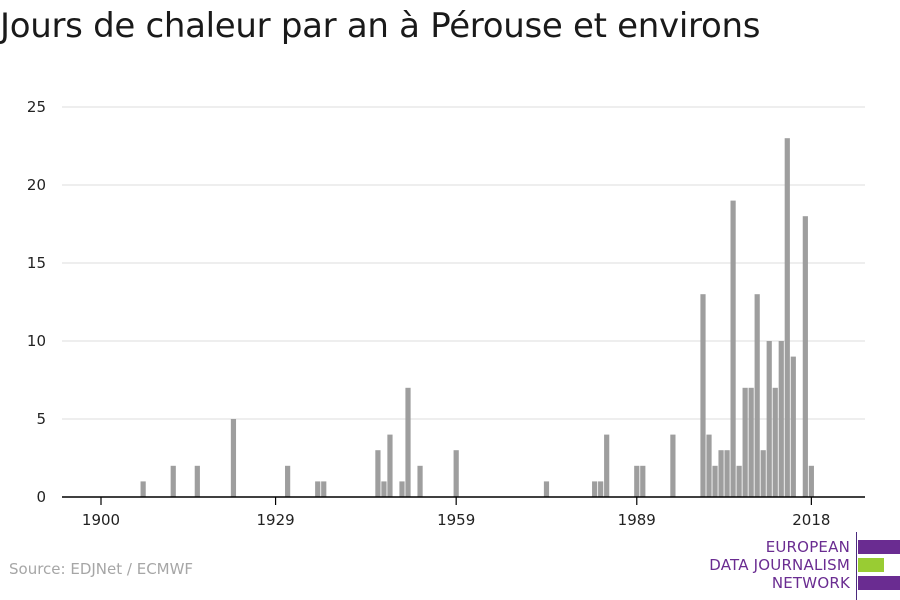  Describe the element at coordinates (871, 565) in the screenshot. I see `logo-green-bar` at that location.